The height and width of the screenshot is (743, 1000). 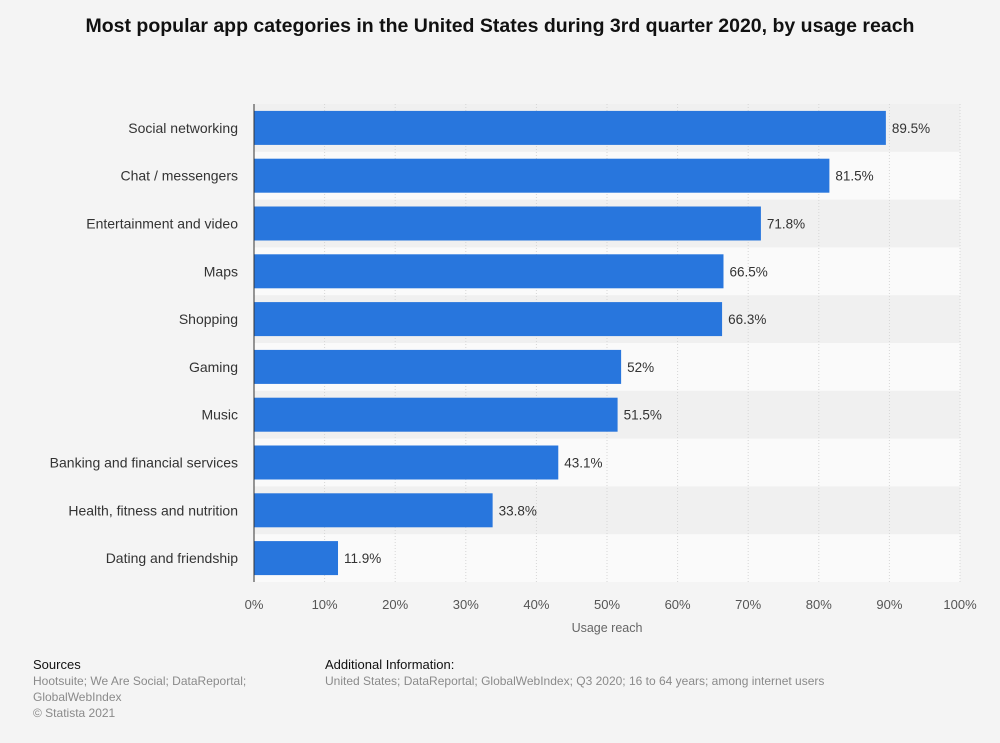 What do you see at coordinates (640, 367) in the screenshot?
I see `data-label: 52%` at bounding box center [640, 367].